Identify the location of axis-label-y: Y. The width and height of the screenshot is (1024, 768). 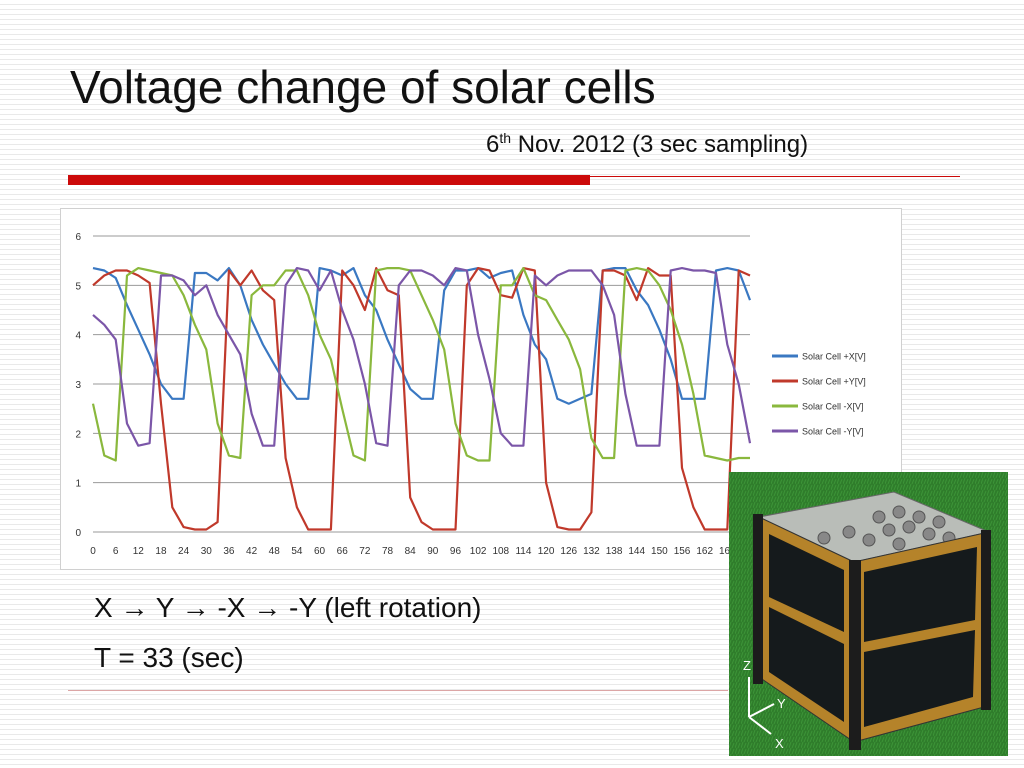
(781, 703).